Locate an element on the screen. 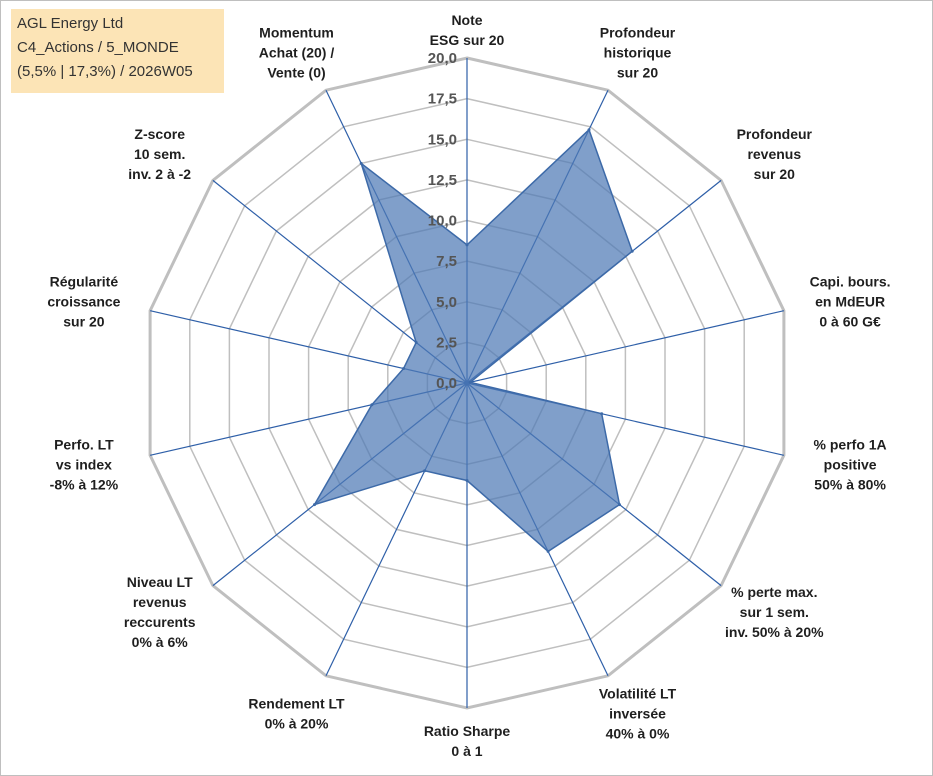 This screenshot has height=776, width=933. category-label: Niveau LT revenus reccurents 0% à 6% is located at coordinates (160, 612).